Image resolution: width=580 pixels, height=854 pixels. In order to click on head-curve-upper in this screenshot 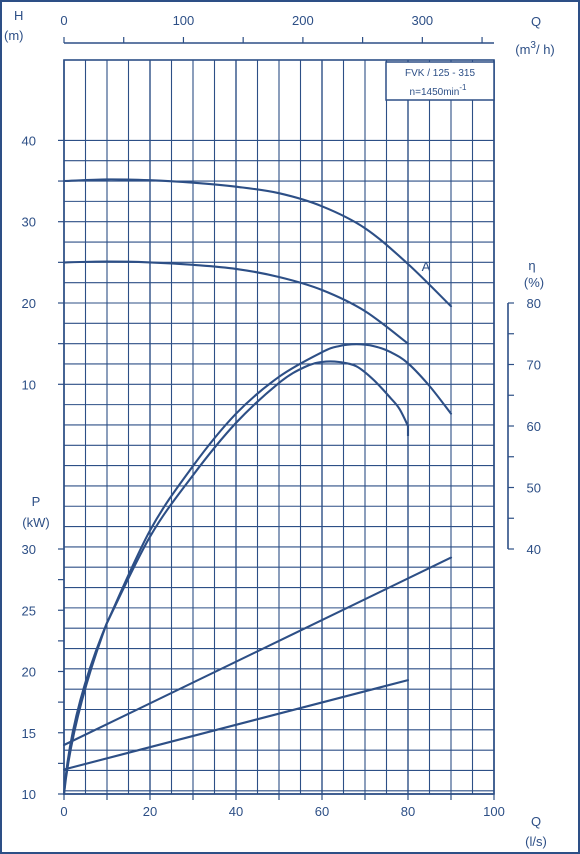, I will do `click(257, 243)`.